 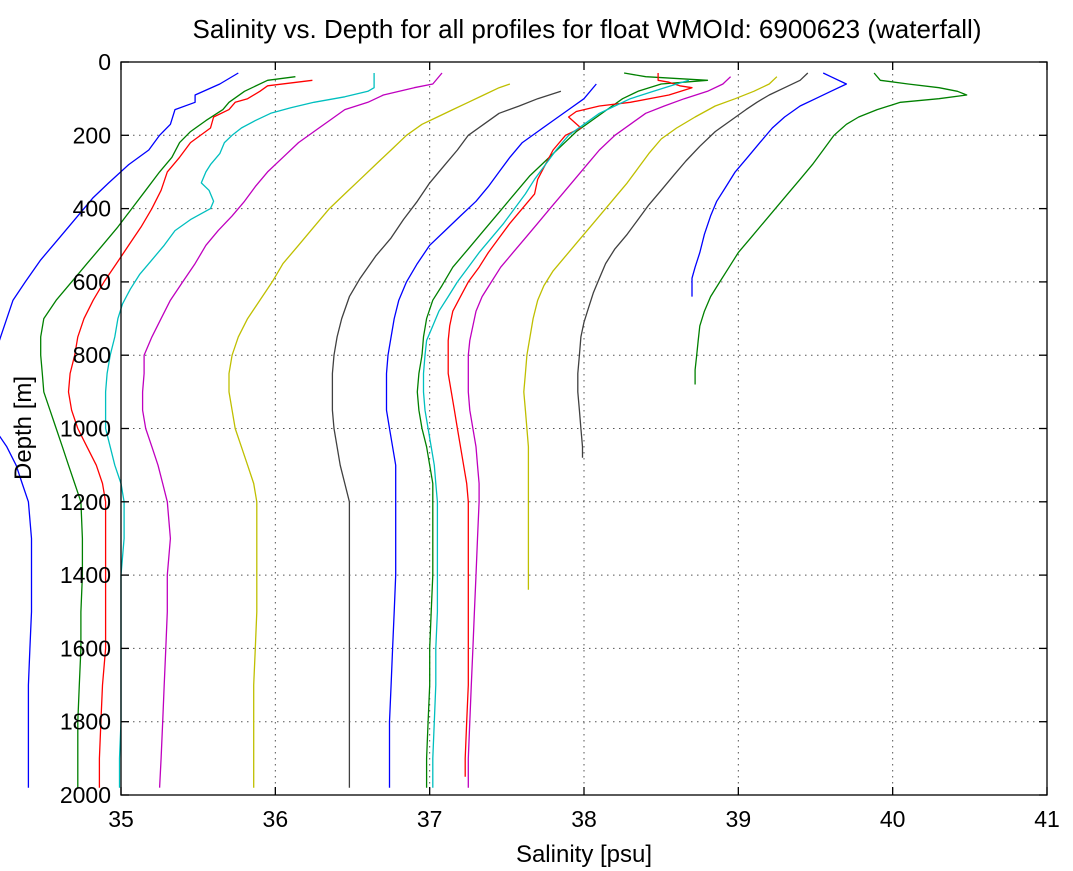 I want to click on y-tick-label: 1800, so click(x=85, y=722).